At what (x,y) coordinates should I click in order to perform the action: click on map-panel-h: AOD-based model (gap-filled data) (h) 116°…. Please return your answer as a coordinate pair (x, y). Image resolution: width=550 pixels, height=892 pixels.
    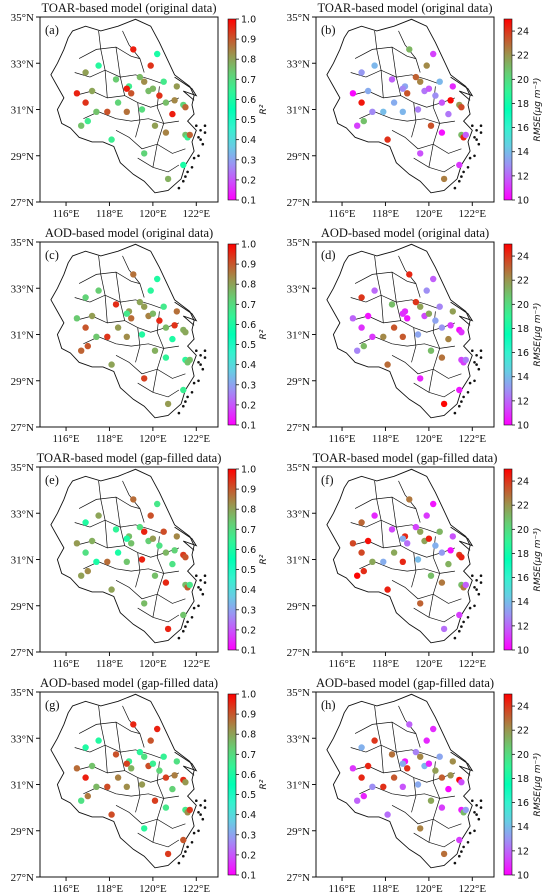
    Looking at the image, I should click on (415, 784).